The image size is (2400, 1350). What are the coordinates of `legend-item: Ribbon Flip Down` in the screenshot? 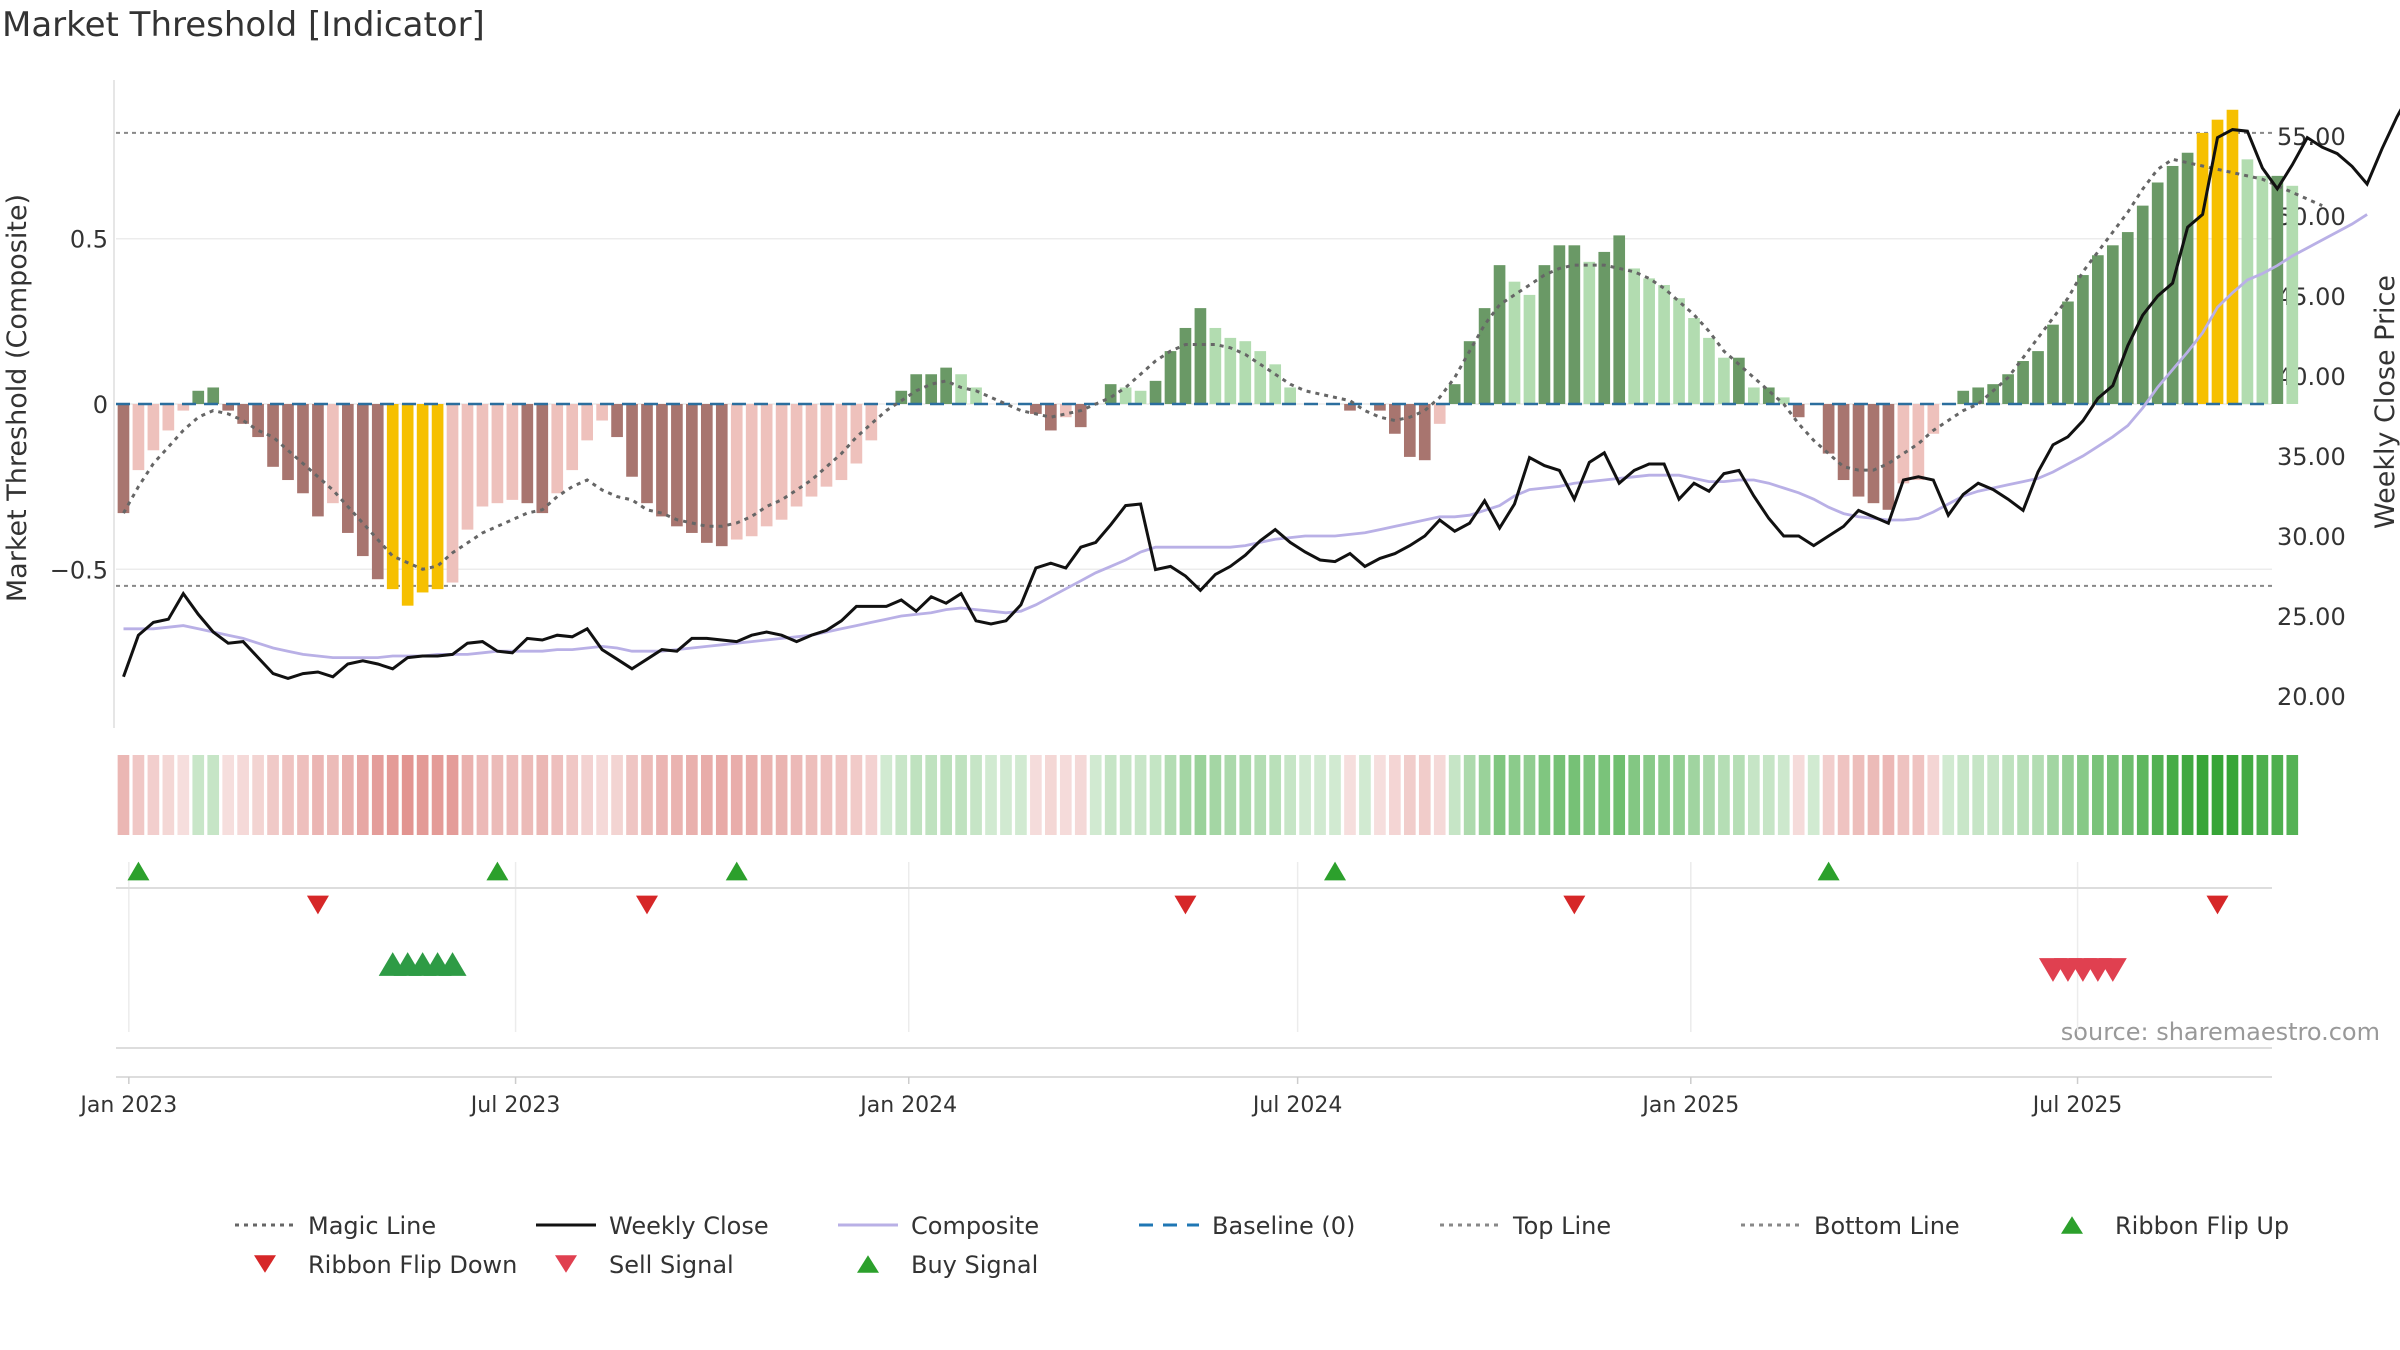 It's located at (385, 1265).